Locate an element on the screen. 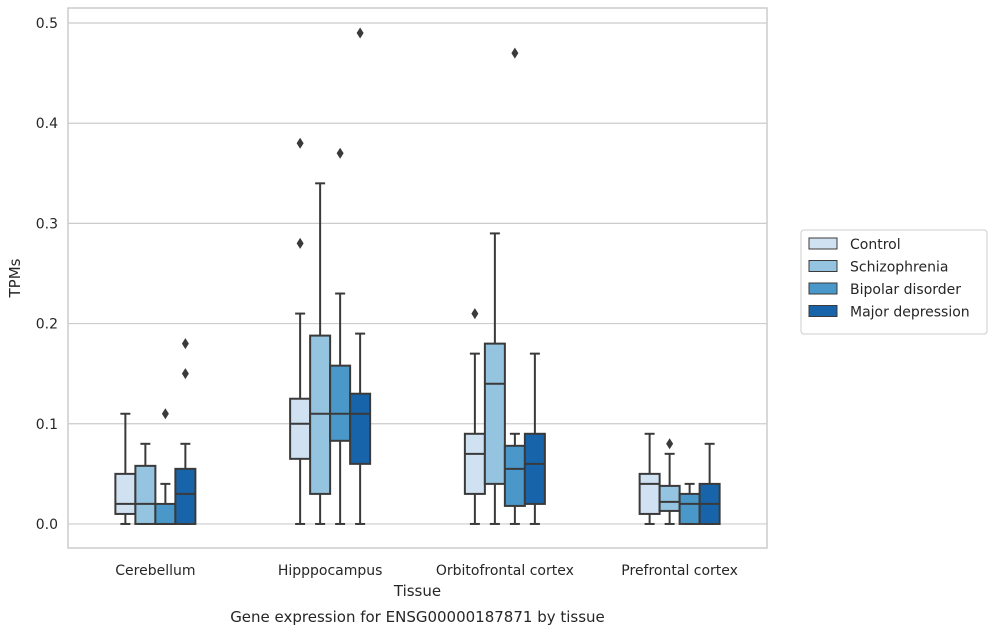 This screenshot has width=997, height=634. y-tick-labels: 0.0 0.1 0.2 0.3 0.4 0.5 is located at coordinates (47, 274).